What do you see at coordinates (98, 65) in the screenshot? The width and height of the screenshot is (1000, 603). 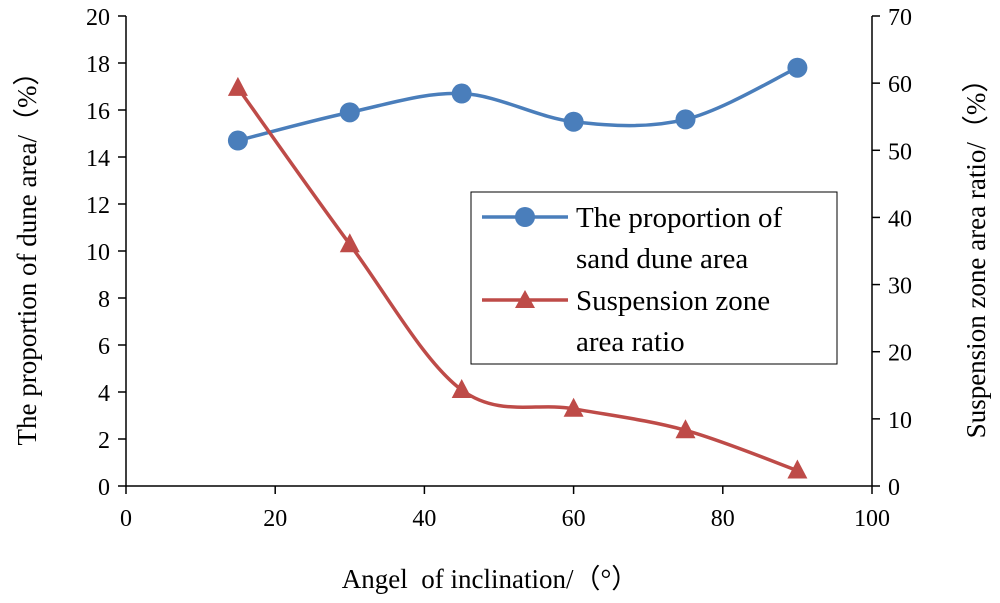 I see `y-left-tick-label: 18` at bounding box center [98, 65].